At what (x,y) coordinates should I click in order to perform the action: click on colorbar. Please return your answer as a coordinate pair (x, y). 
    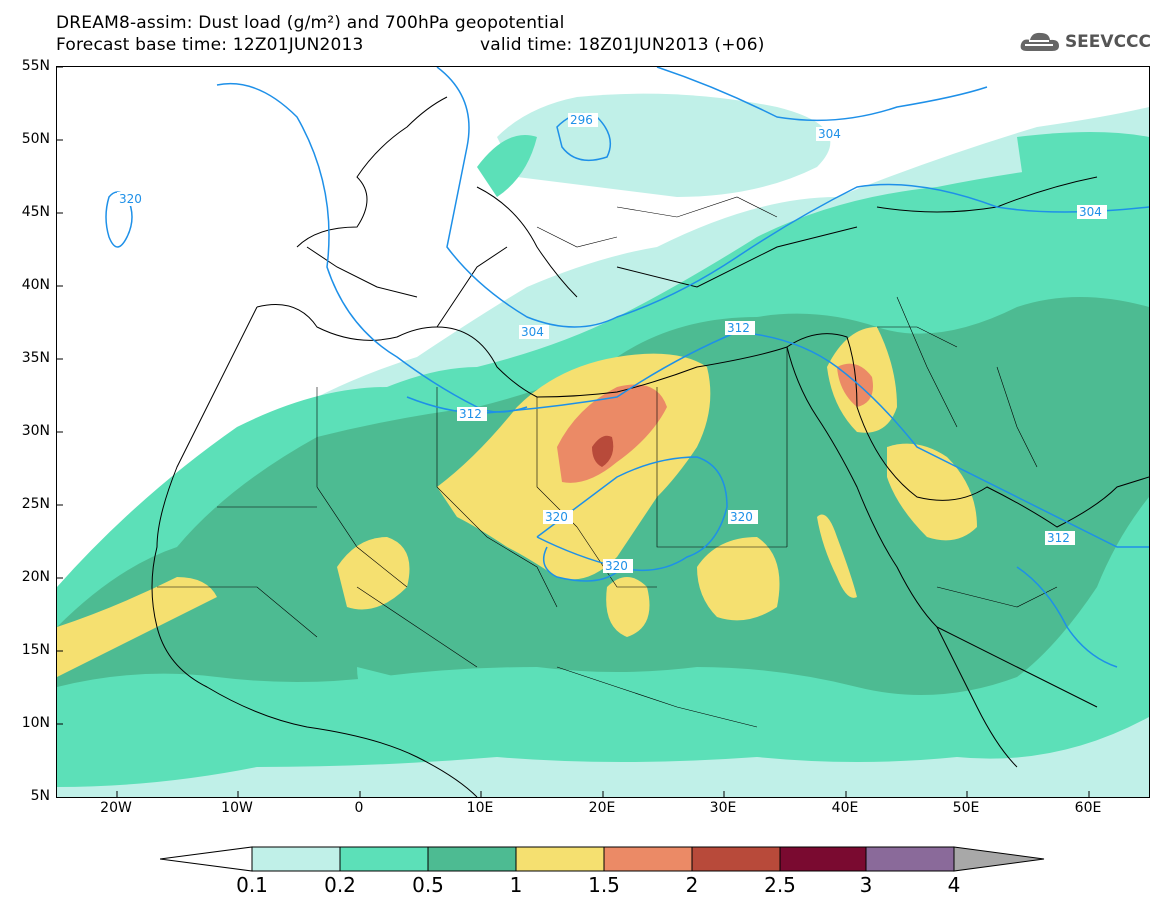
    Looking at the image, I should click on (602, 859).